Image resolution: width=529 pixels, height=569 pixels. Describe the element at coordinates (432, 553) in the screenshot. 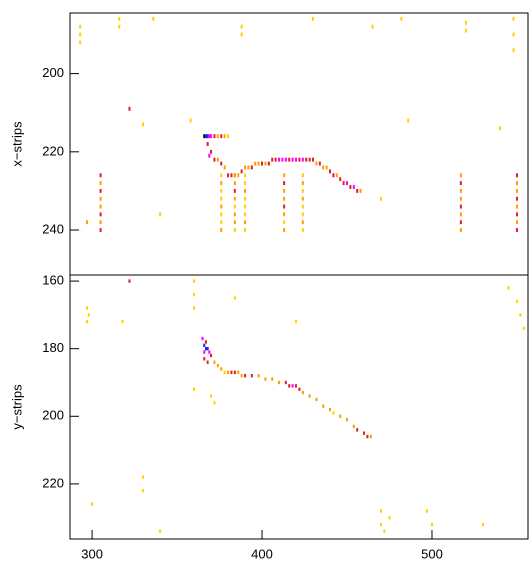

I see `x-tick-label: 500` at that location.